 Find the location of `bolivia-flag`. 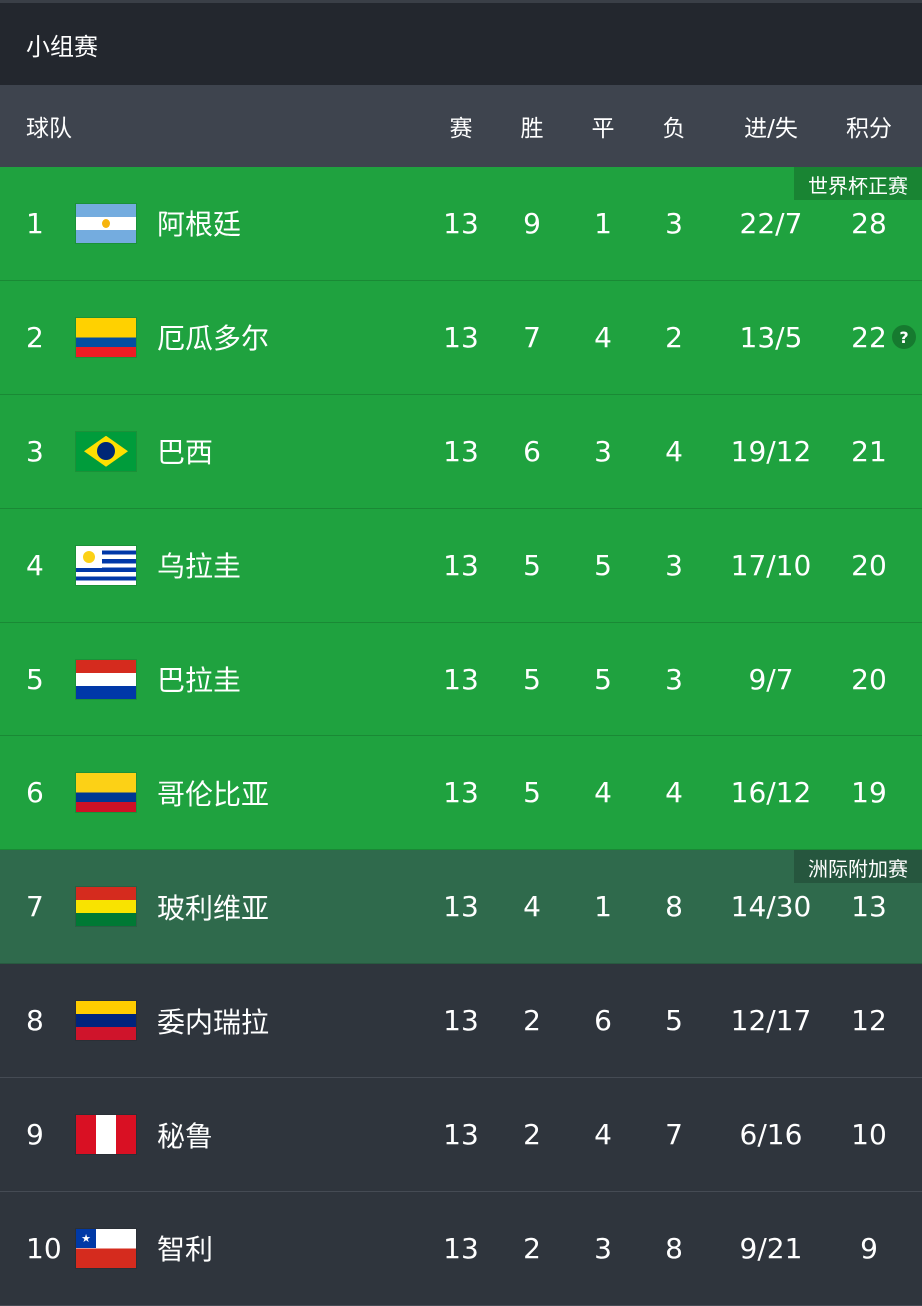

bolivia-flag is located at coordinates (106, 907).